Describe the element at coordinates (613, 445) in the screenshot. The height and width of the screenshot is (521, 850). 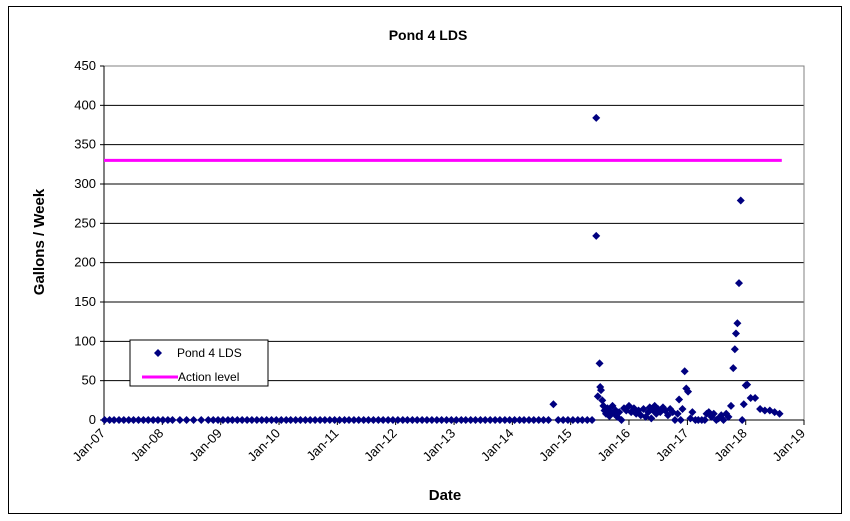
I see `xtick-label-Jan-16: Jan-16` at that location.